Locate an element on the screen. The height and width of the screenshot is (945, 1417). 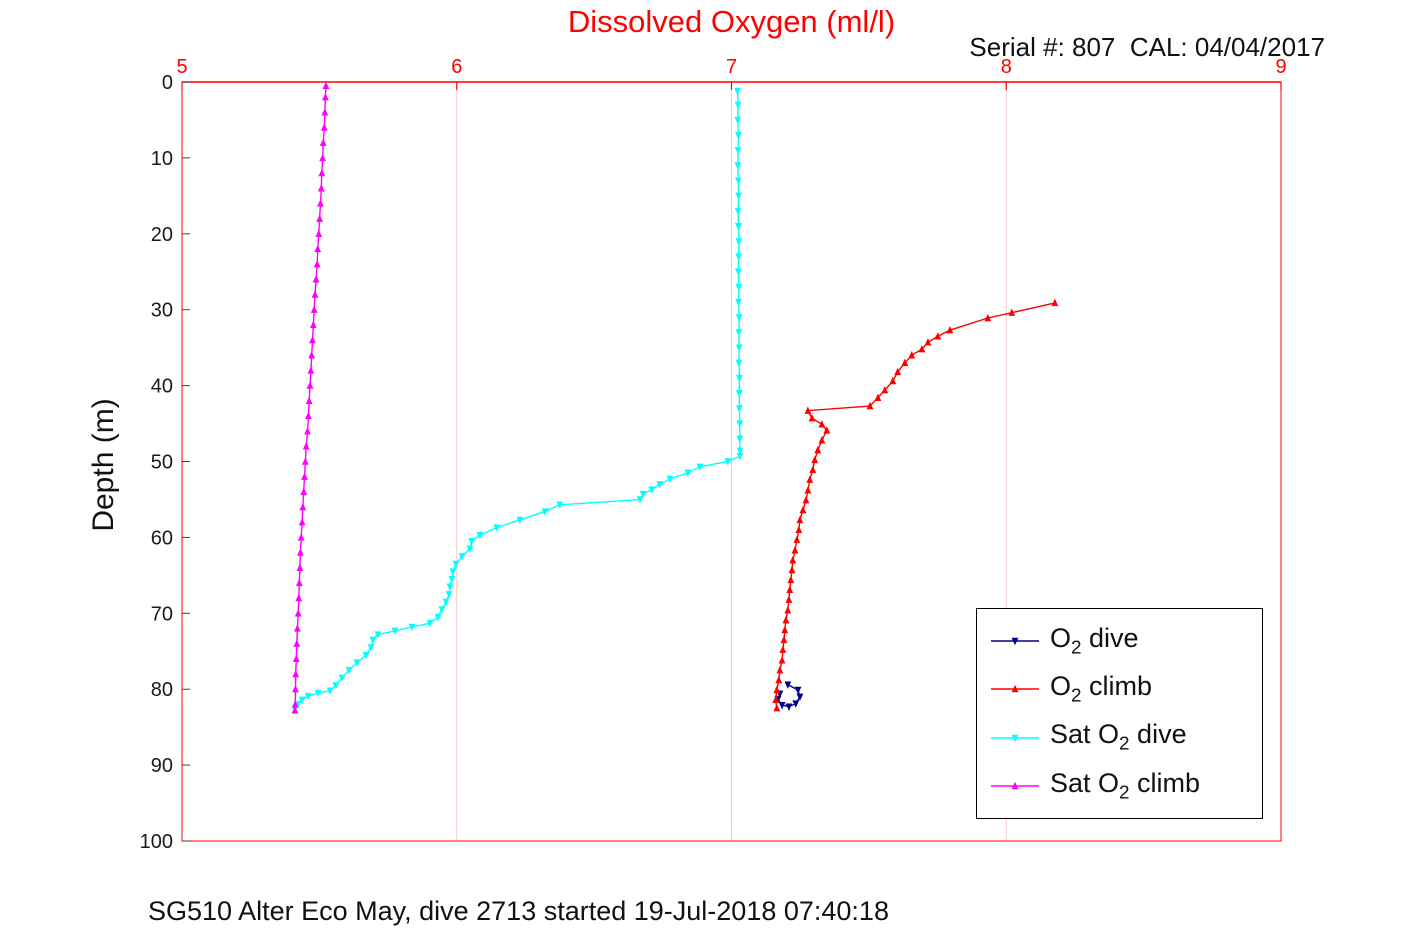
y-tick-label-100: 100 is located at coordinates (156, 842).